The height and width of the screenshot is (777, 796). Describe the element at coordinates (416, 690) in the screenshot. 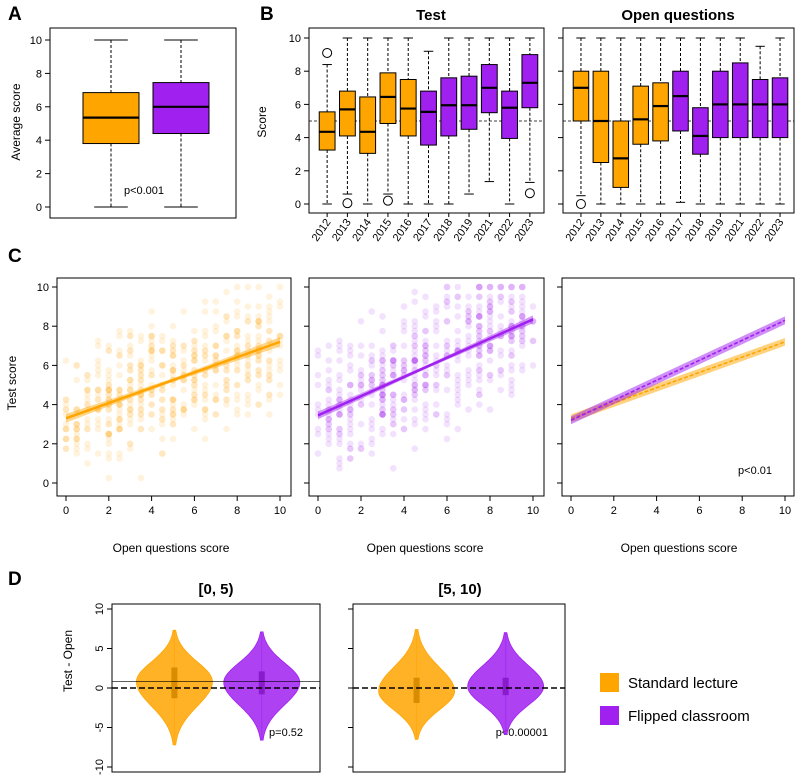

I see `panel-d-high-standard-iqr` at that location.